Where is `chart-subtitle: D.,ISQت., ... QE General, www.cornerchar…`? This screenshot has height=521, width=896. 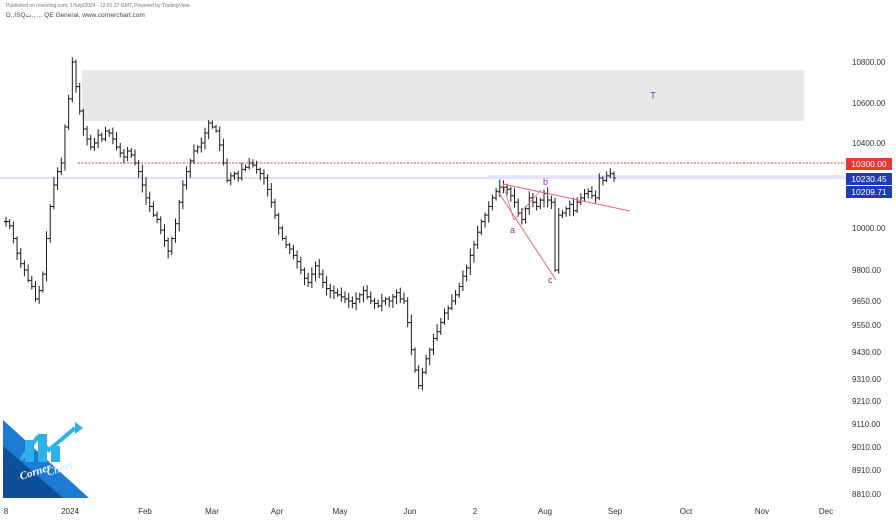 chart-subtitle: D.,ISQت., ... QE General, www.cornerchar… is located at coordinates (75, 15).